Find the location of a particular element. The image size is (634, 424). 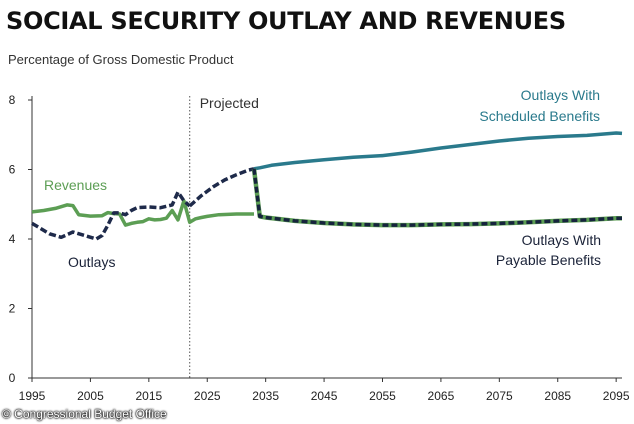

scheduled-benefits-label-line2: Scheduled Benefits is located at coordinates (539, 116).